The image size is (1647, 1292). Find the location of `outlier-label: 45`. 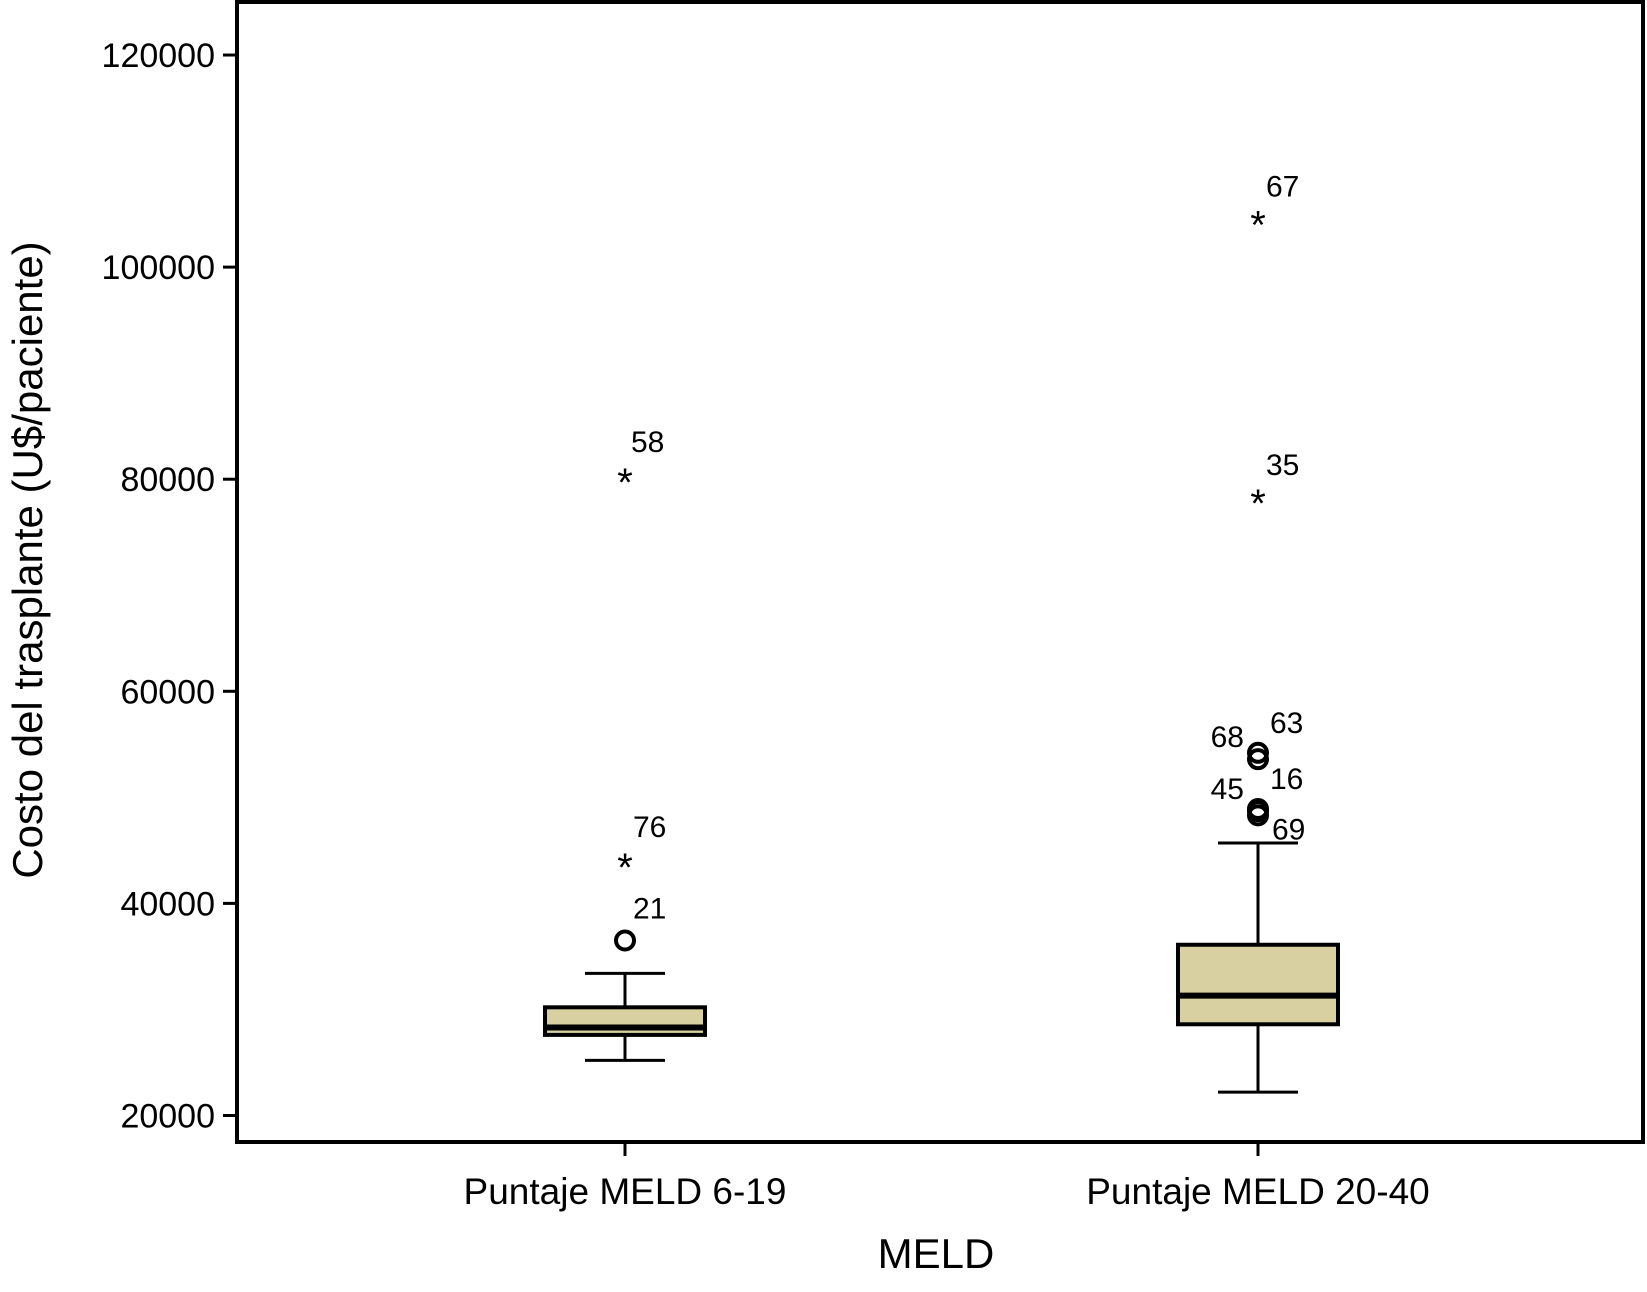

outlier-label: 45 is located at coordinates (1227, 789).